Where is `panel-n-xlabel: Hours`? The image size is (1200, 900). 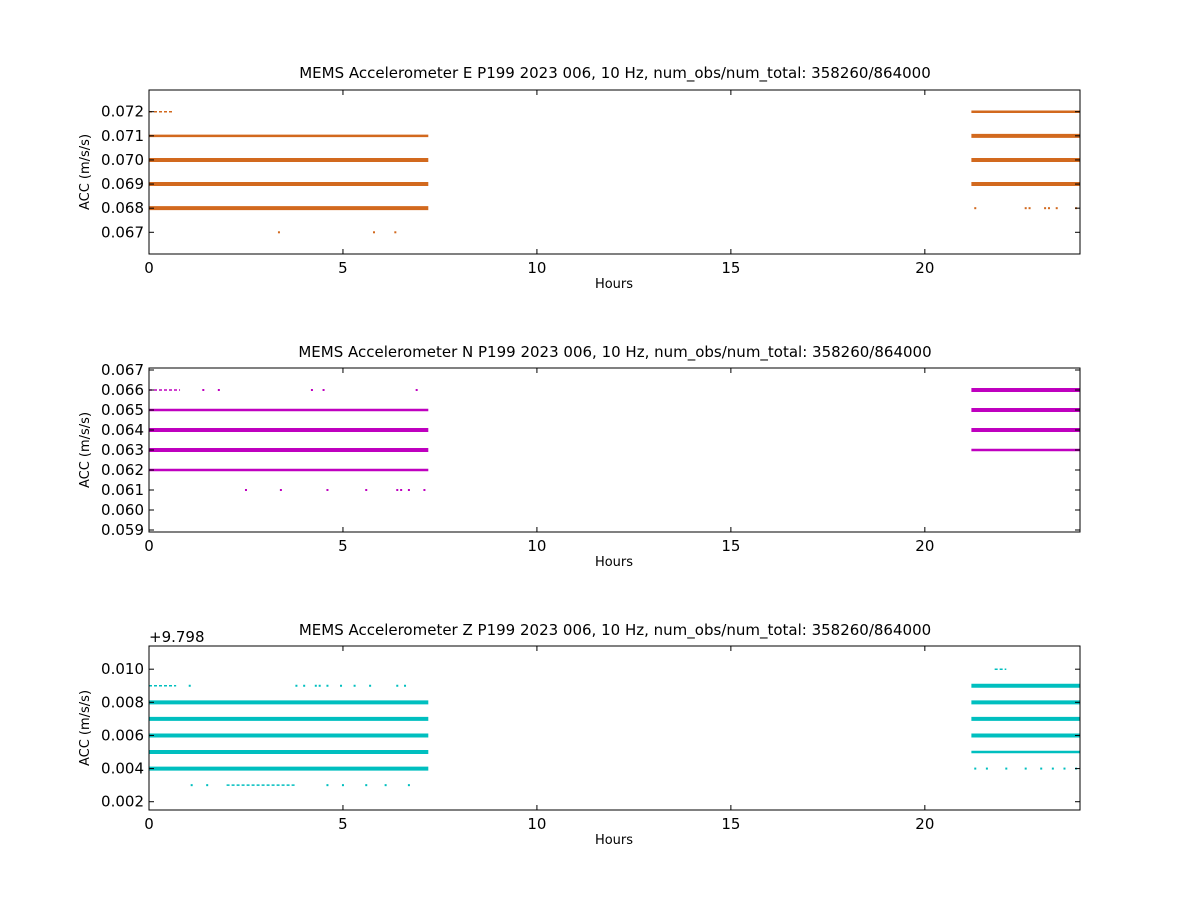 panel-n-xlabel: Hours is located at coordinates (614, 562).